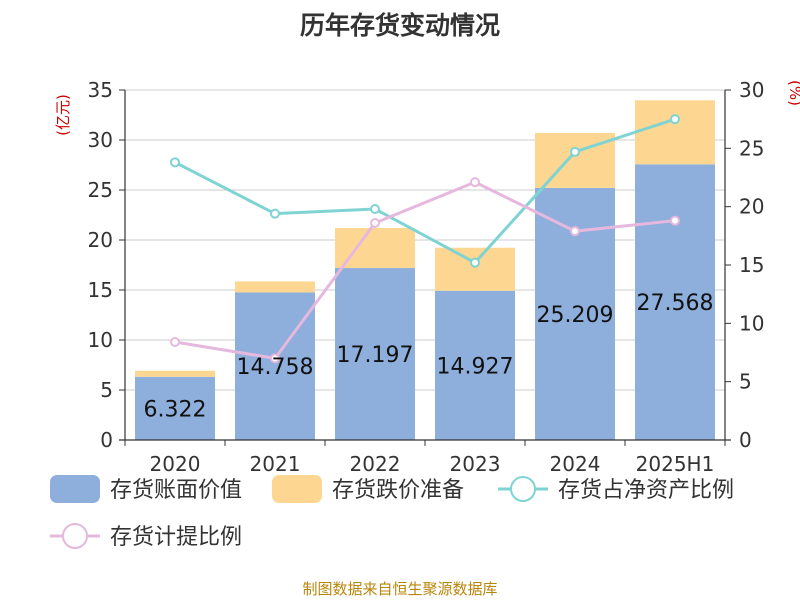 The height and width of the screenshot is (600, 800). I want to click on right-axis-unit: (%), so click(793, 93).